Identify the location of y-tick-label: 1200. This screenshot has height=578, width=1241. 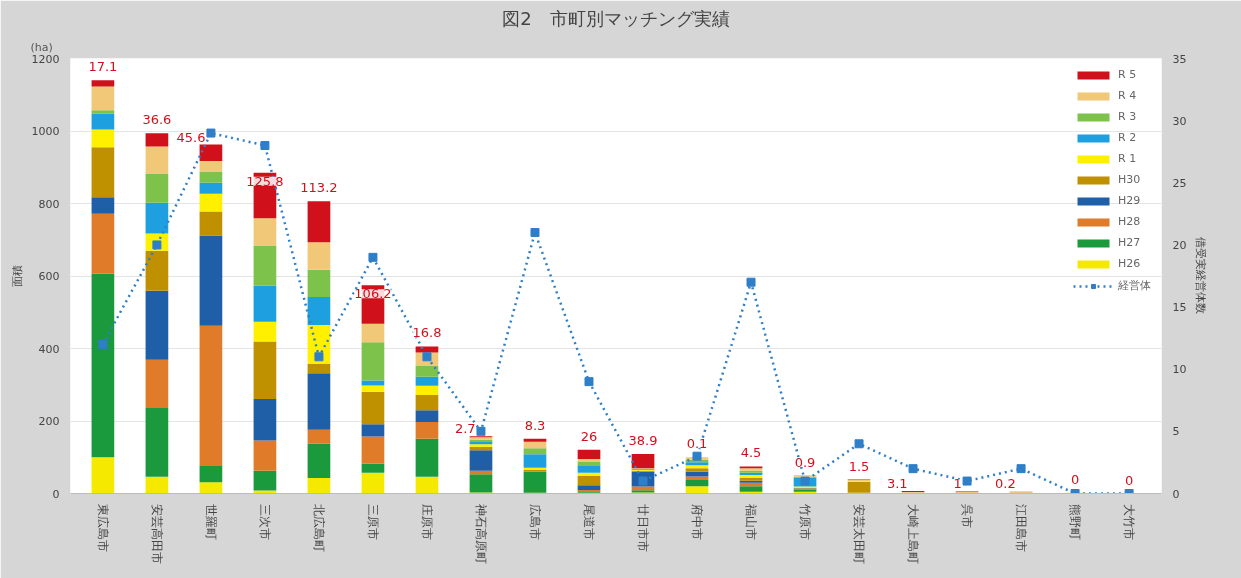
(45, 59).